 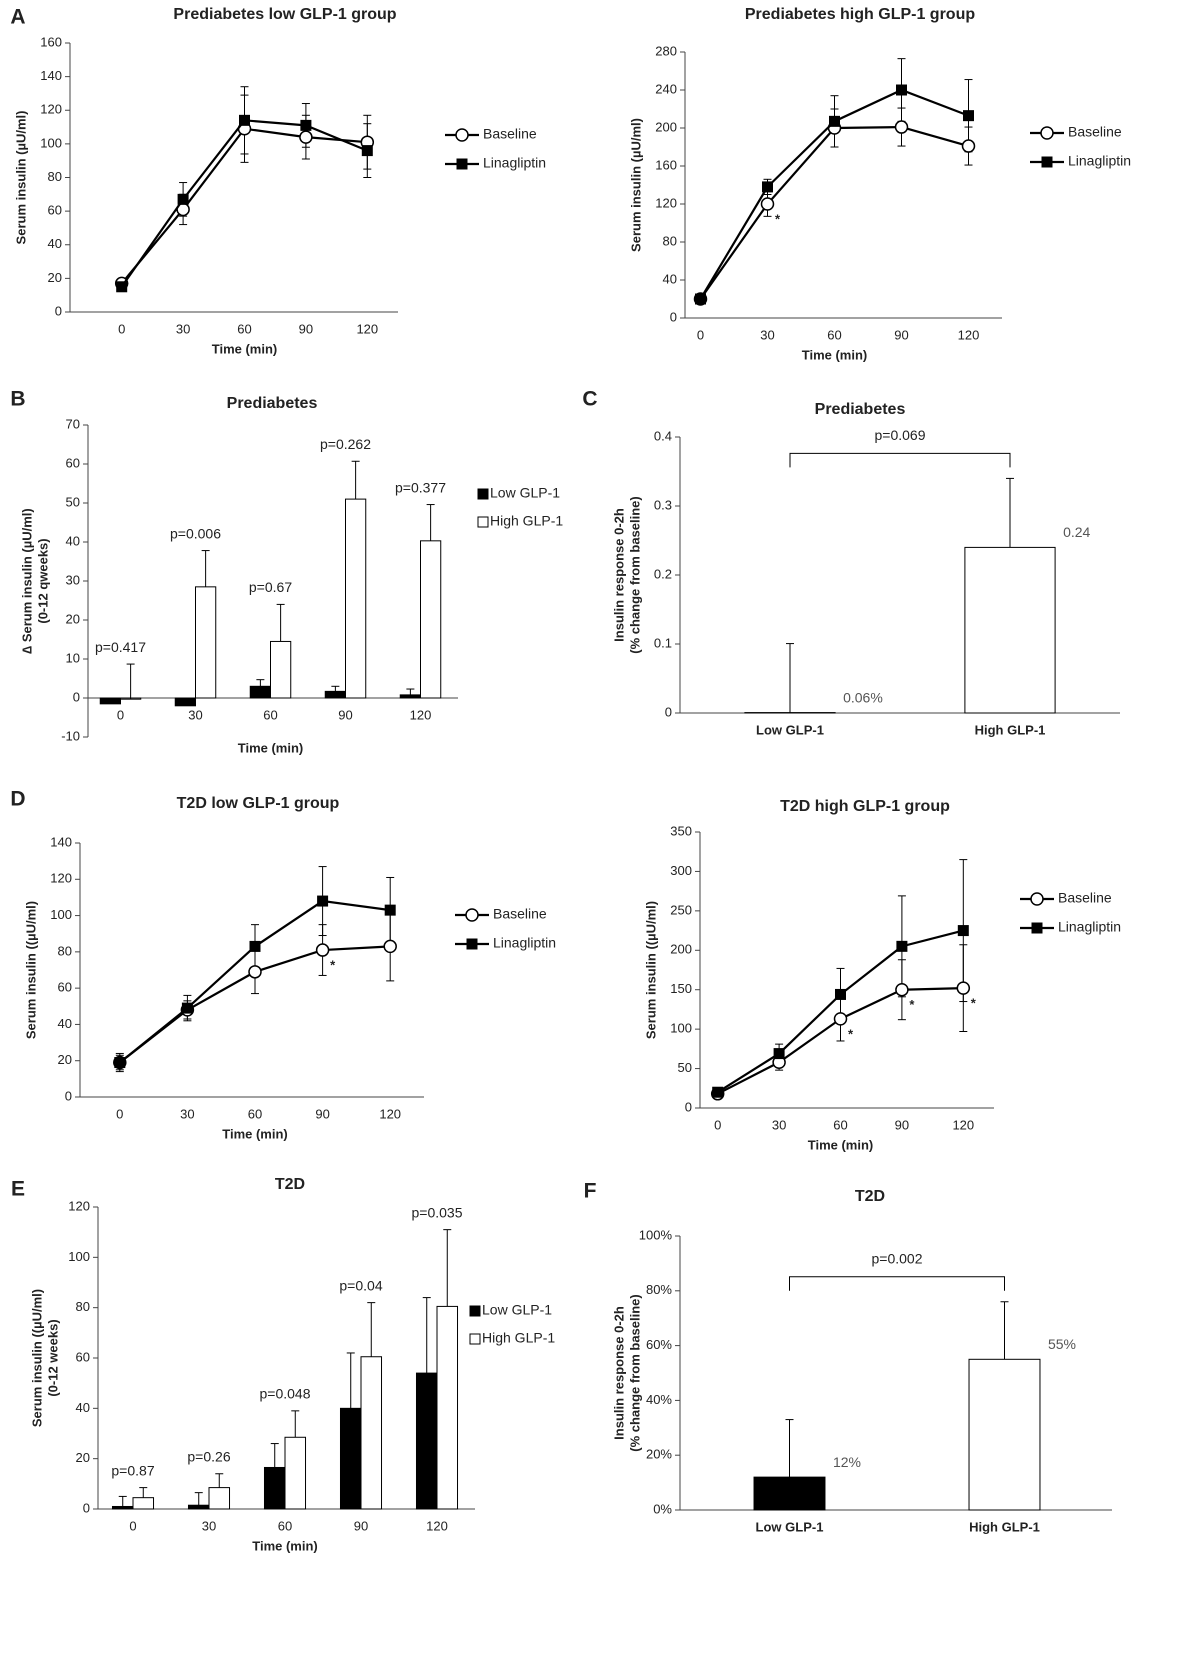 I want to click on y-tick-label: 0%, so click(x=662, y=1508).